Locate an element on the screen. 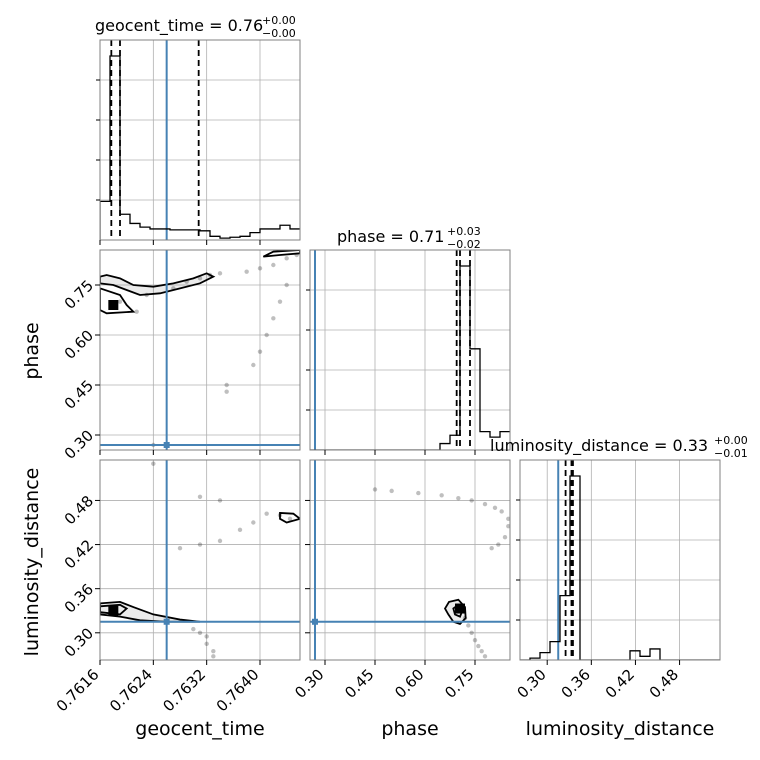 This screenshot has height=760, width=760. title-luminosity-distance-minus: −0.01 is located at coordinates (731, 453).